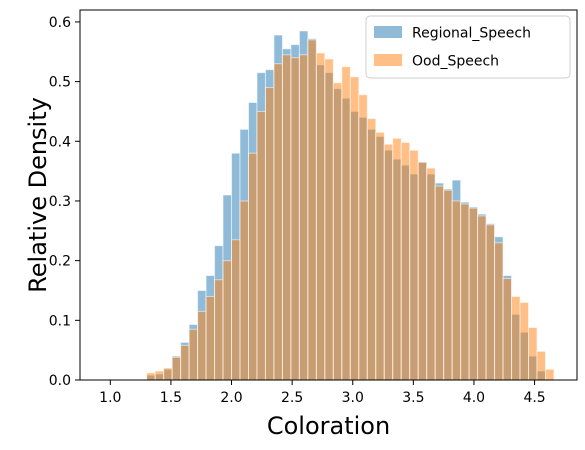 The image size is (585, 450). I want to click on x-tick-label: 4.5, so click(534, 398).